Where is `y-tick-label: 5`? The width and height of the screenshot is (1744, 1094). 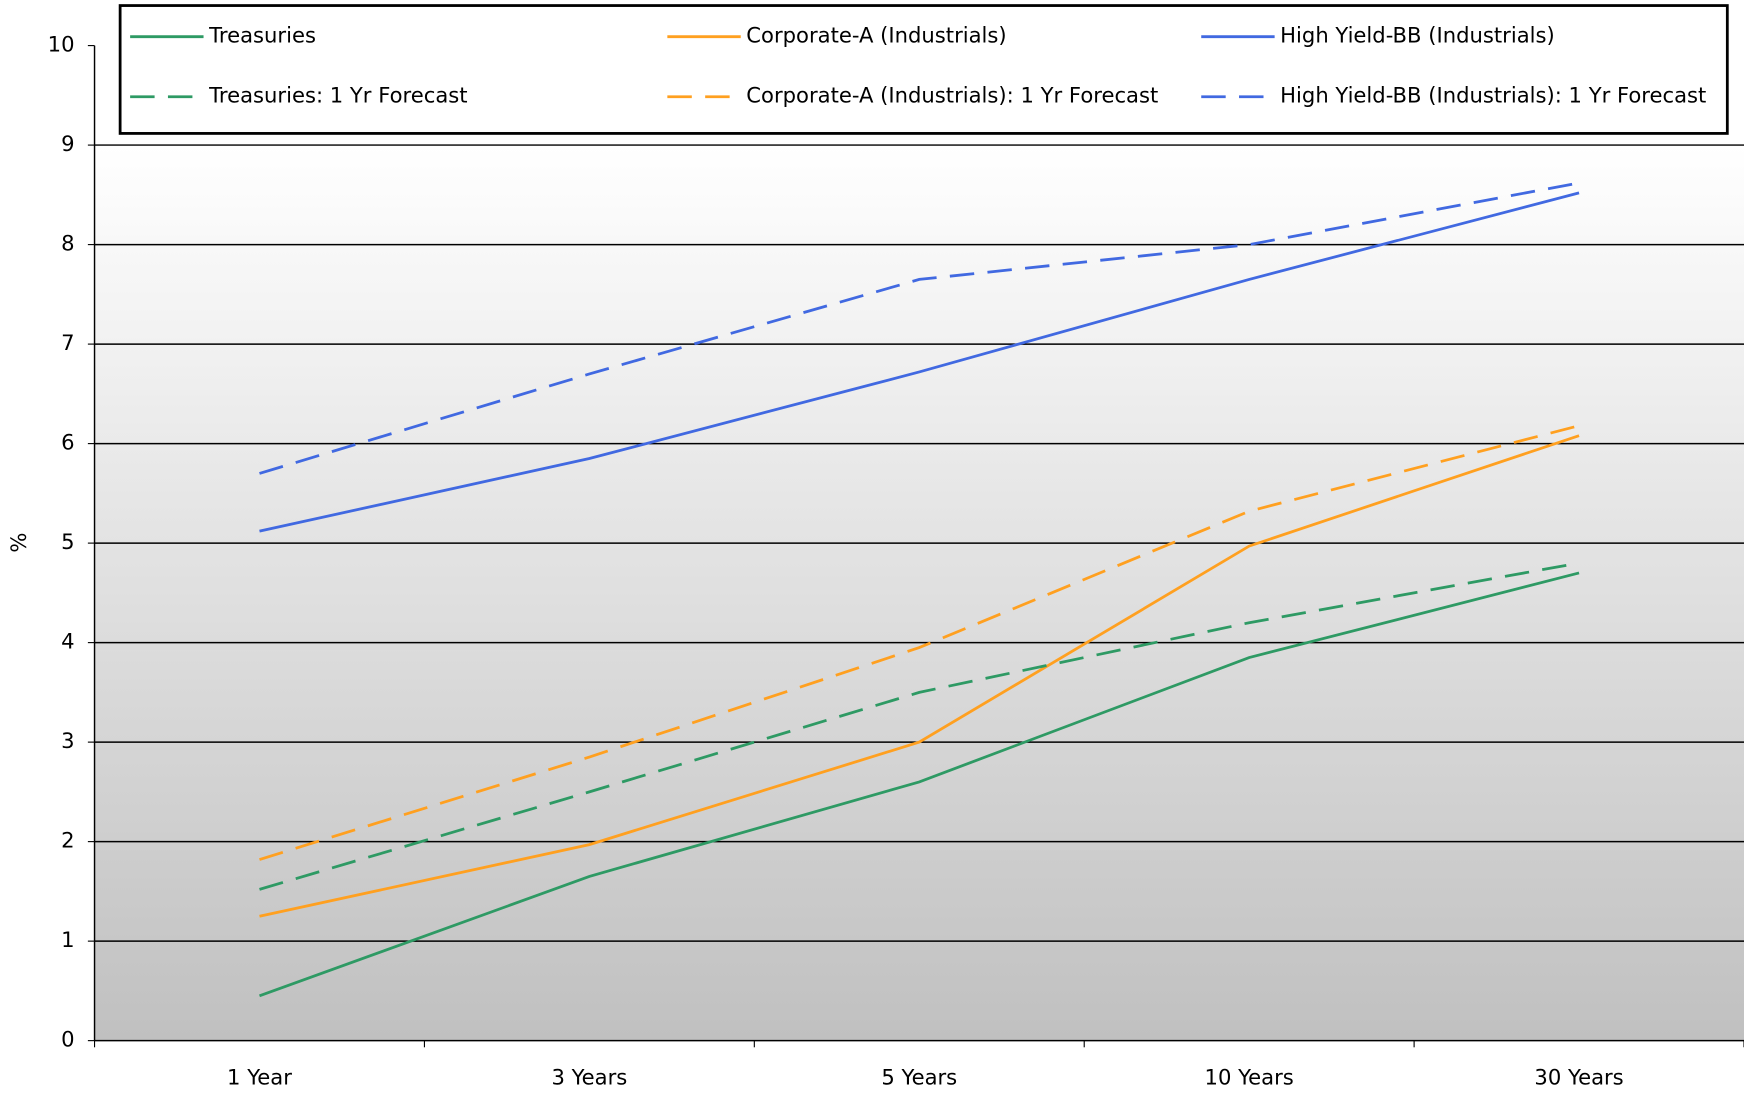
y-tick-label: 5 is located at coordinates (67, 541).